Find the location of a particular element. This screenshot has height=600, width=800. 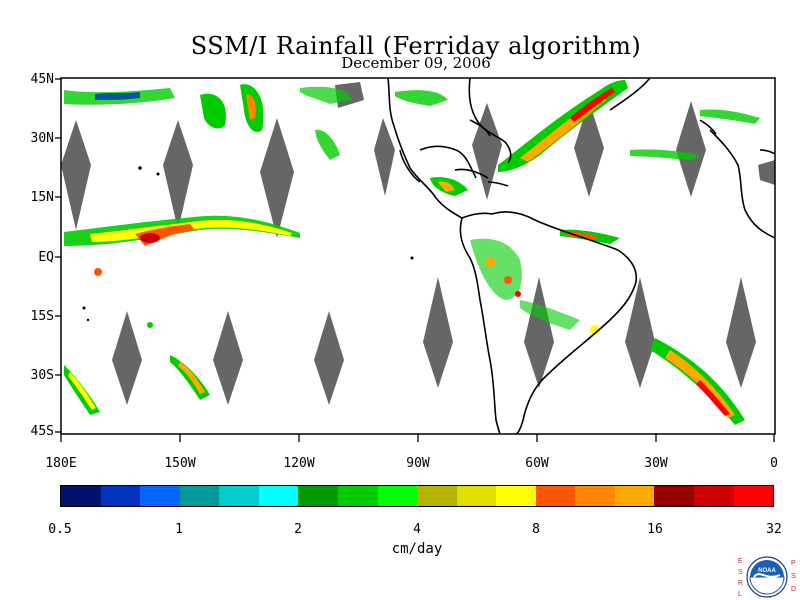

lon-label-30w: 30W is located at coordinates (656, 463).